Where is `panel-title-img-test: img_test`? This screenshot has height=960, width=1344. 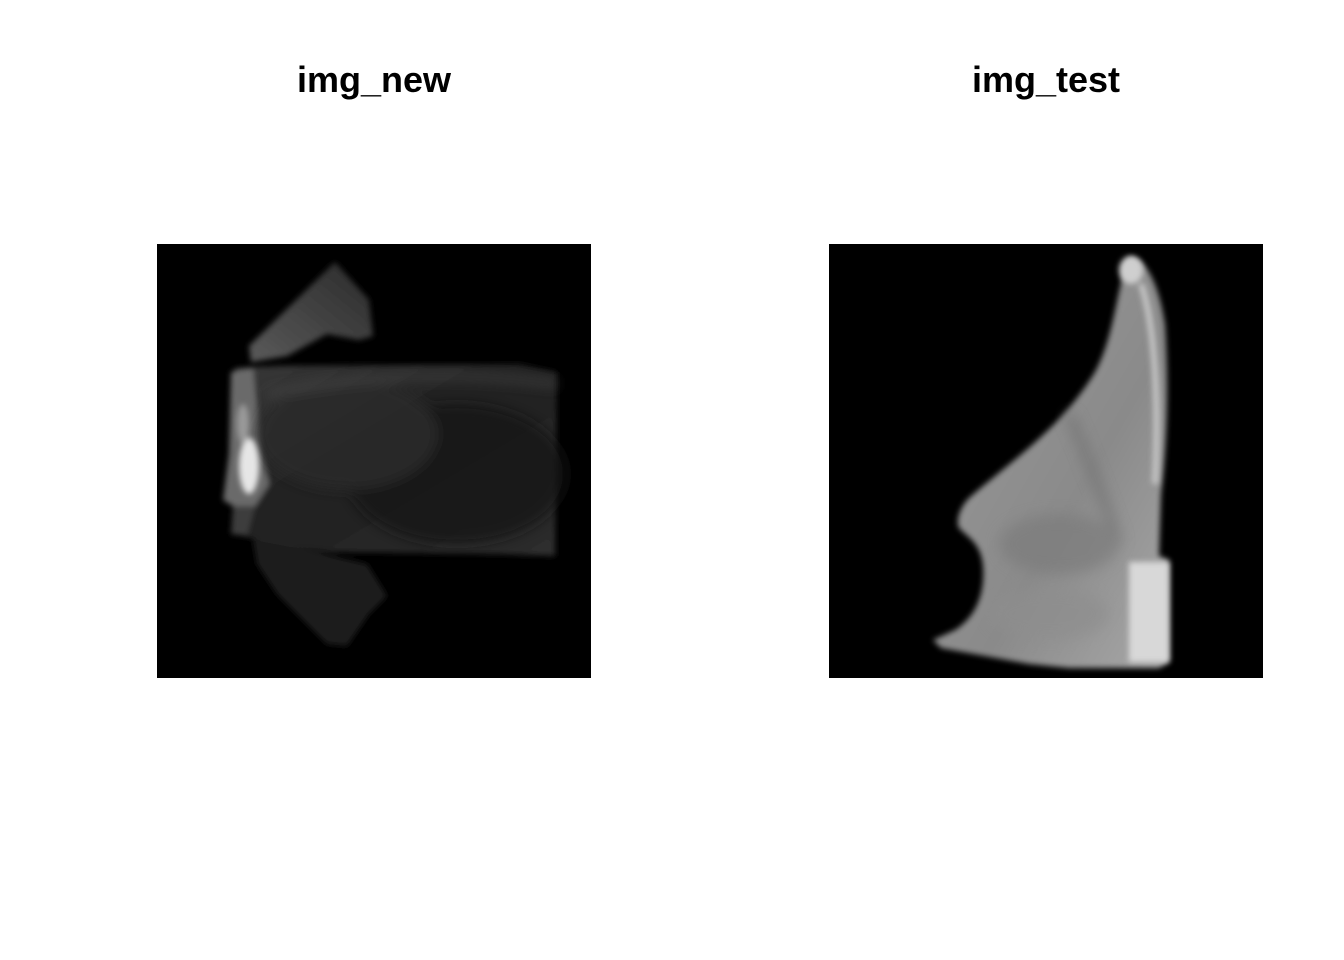
panel-title-img-test: img_test is located at coordinates (1046, 79).